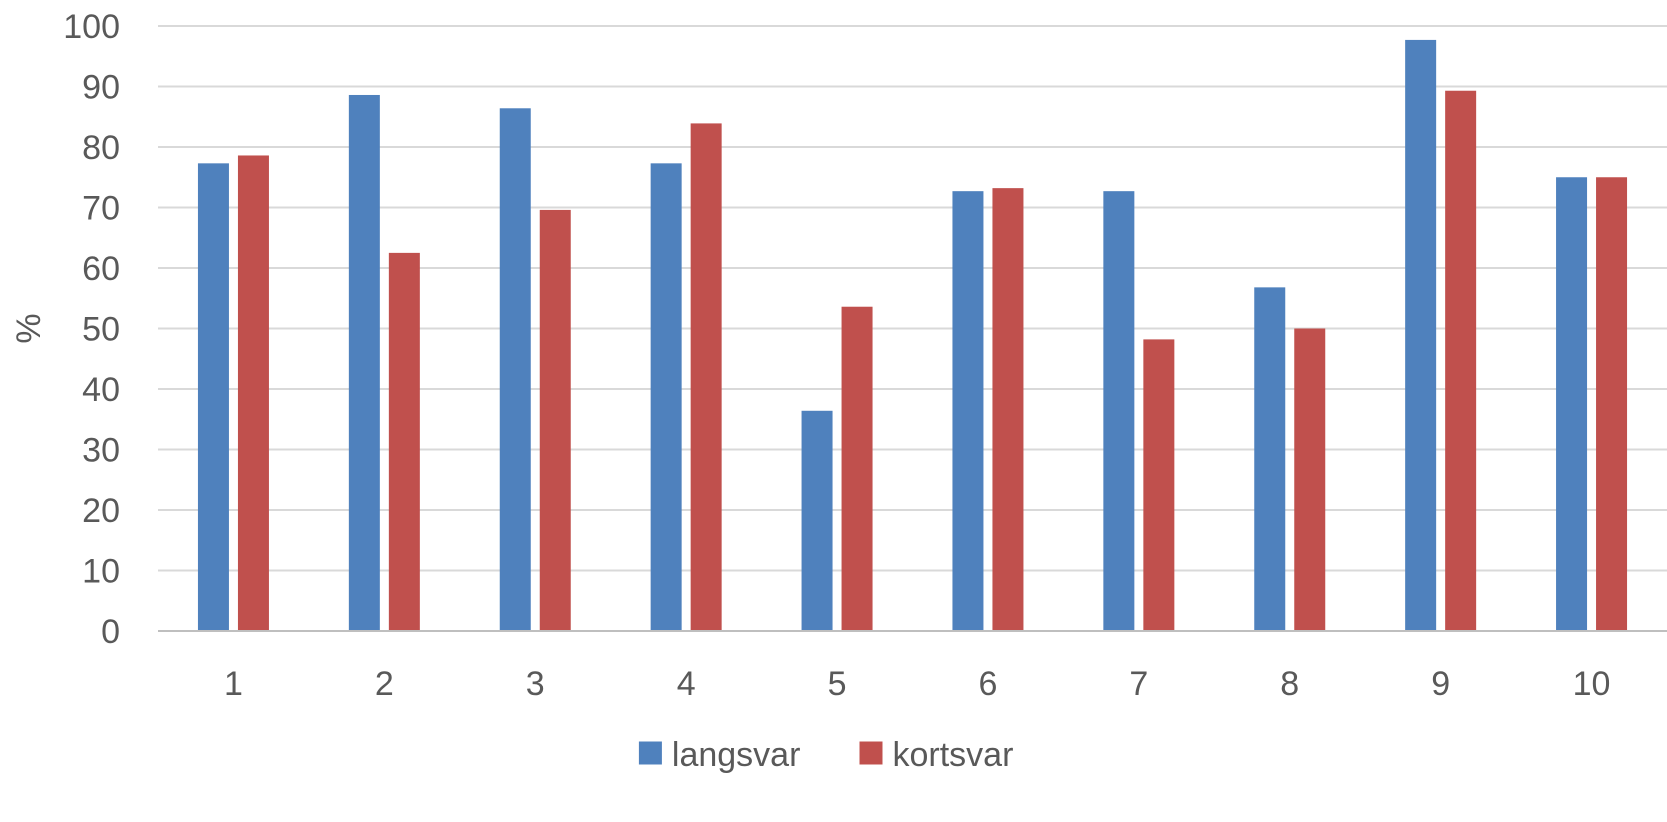 This screenshot has height=822, width=1667. Describe the element at coordinates (953, 755) in the screenshot. I see `legend-label-kortsvar: kortsvar` at that location.